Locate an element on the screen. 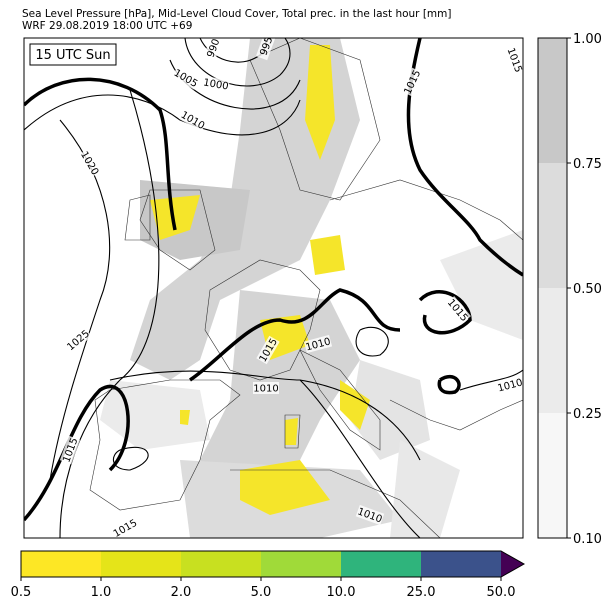  colorbar-tick-label: 2.0 is located at coordinates (181, 592).